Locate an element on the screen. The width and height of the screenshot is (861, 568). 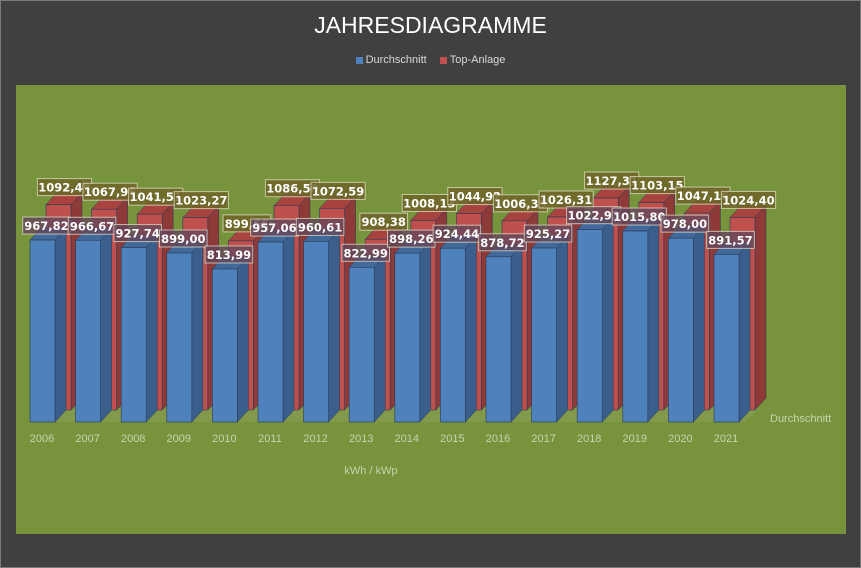
data-label-top-anlage-text: 1067,96 is located at coordinates (110, 192).